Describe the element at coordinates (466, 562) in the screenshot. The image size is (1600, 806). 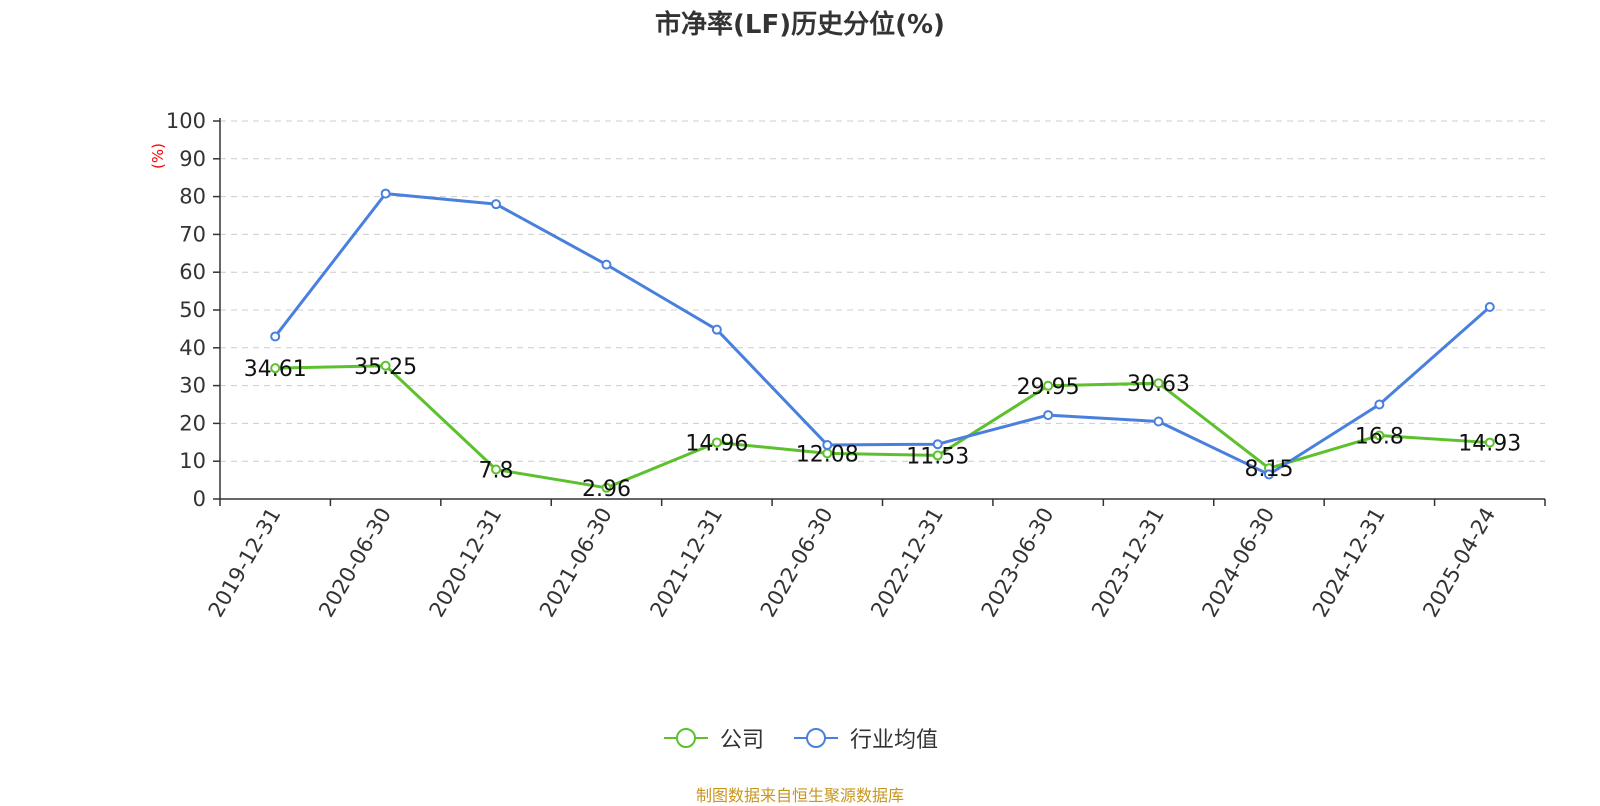
I see `x-tick-label: 2020-12-31` at that location.